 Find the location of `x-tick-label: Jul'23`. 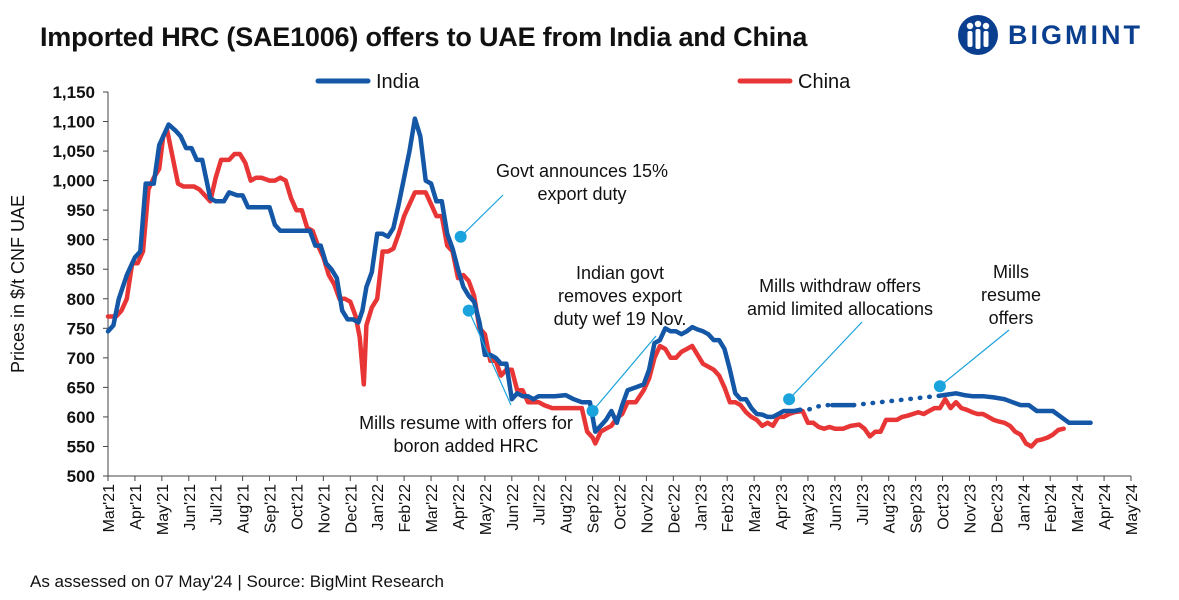

x-tick-label: Jul'23 is located at coordinates (863, 504).